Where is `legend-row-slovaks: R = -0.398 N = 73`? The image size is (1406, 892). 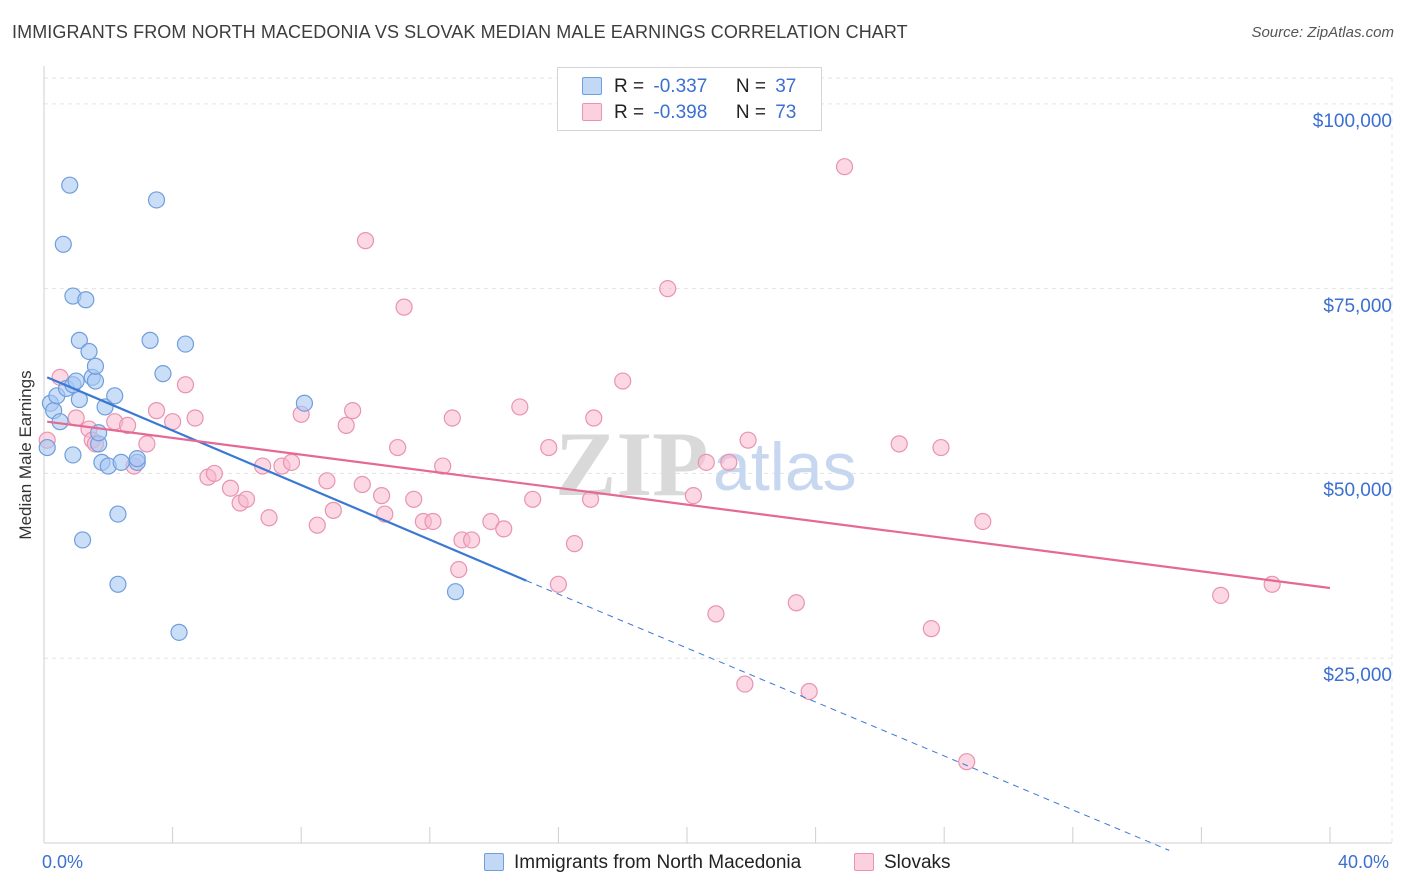 legend-row-slovaks: R = -0.398 N = 73 is located at coordinates (689, 115).